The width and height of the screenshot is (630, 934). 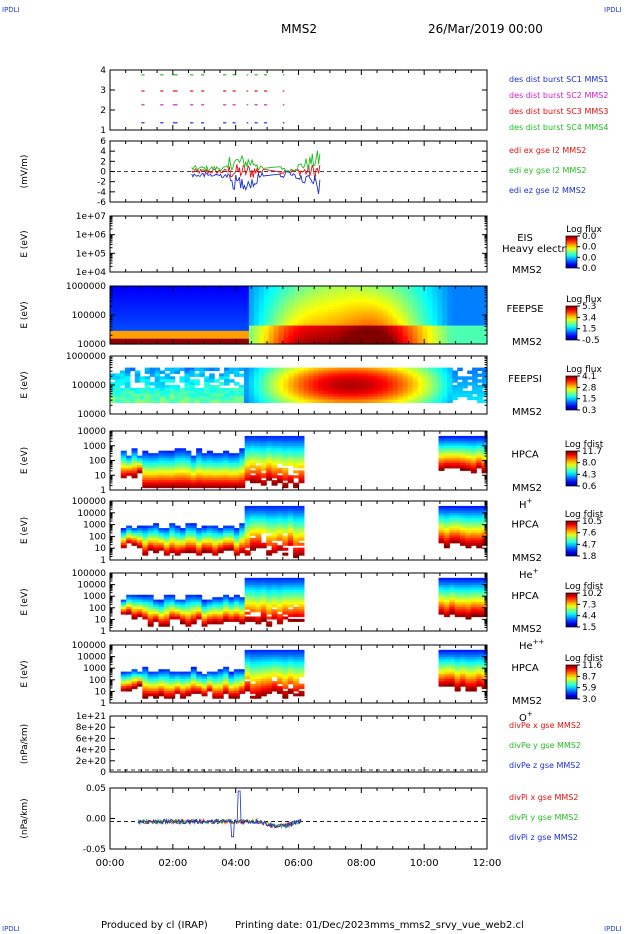 What do you see at coordinates (89, 316) in the screenshot?
I see `y-tick-label: 100000` at bounding box center [89, 316].